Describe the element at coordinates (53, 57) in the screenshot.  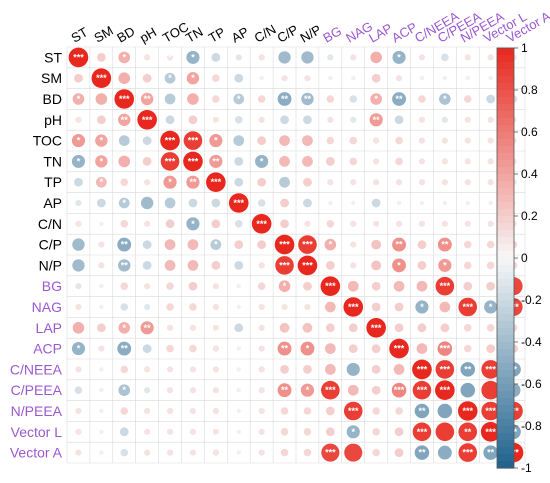
I see `row-label: ST` at that location.